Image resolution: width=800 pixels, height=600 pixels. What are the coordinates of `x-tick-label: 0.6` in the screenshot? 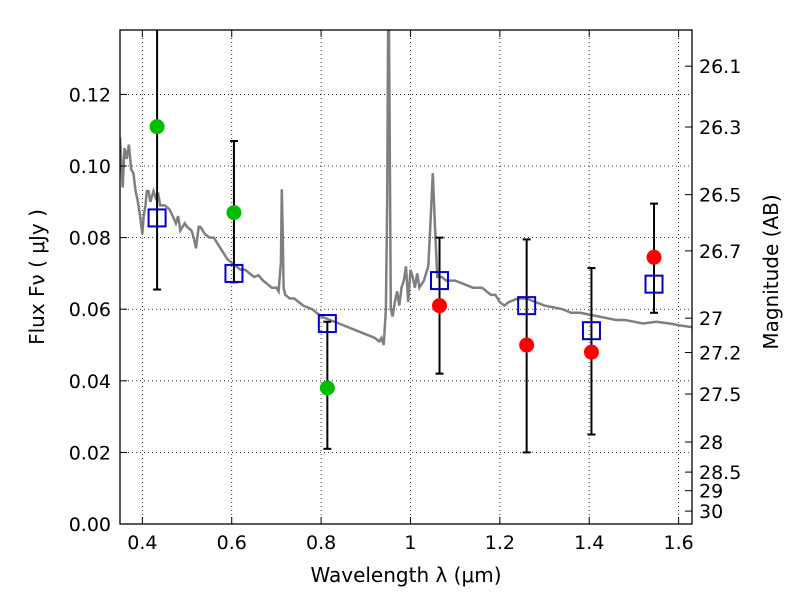 It's located at (232, 543).